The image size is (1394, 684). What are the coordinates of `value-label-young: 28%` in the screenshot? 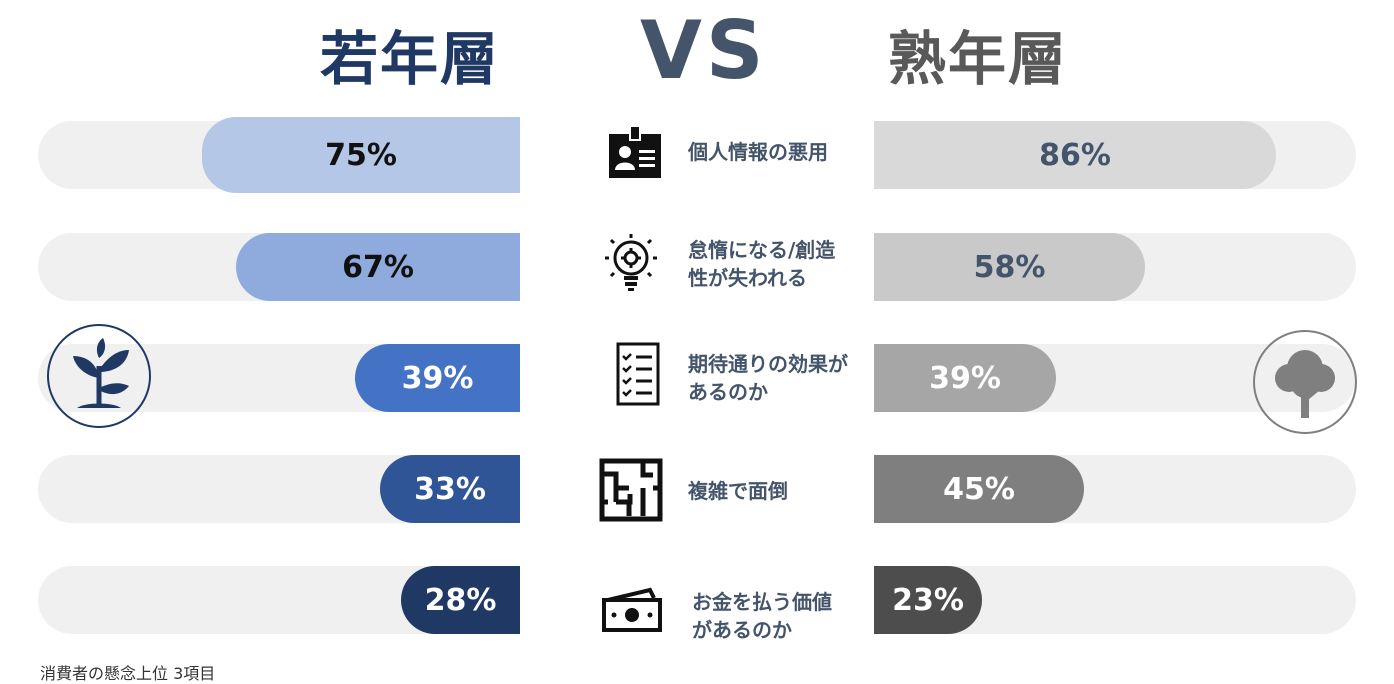 It's located at (460, 600).